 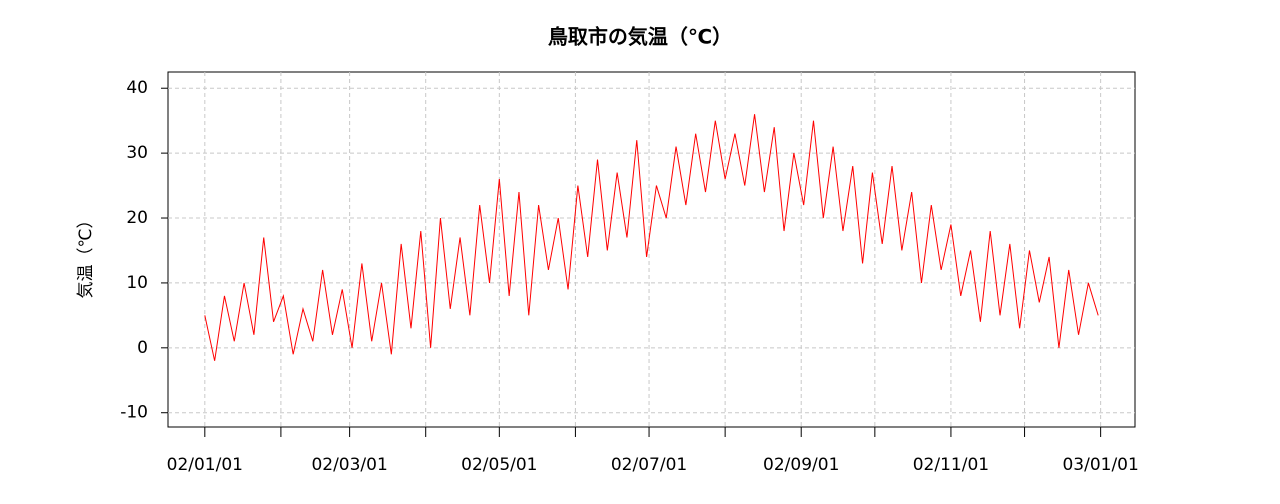 What do you see at coordinates (137, 153) in the screenshot?
I see `y-tick-label: 30` at bounding box center [137, 153].